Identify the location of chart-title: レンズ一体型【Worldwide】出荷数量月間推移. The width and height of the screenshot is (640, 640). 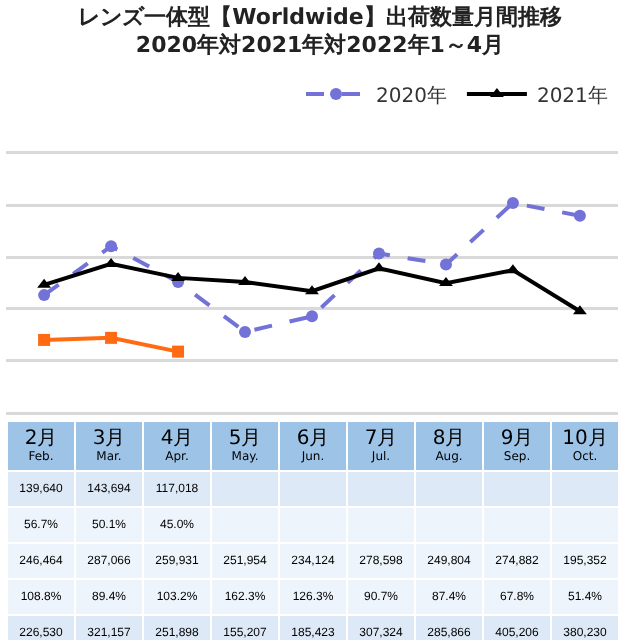
(320, 18).